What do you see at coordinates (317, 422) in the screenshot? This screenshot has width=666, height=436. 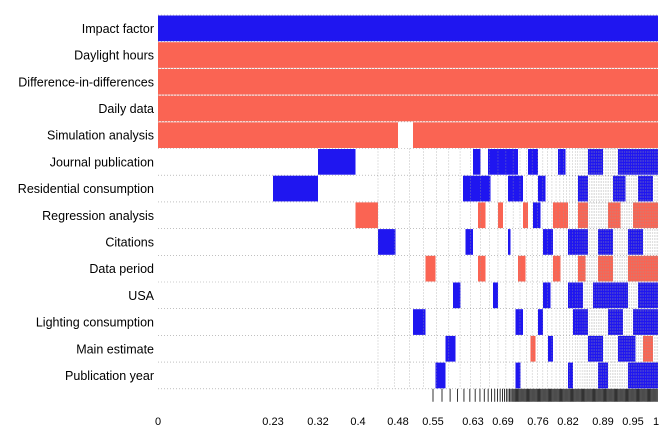 I see `x-tick-label-2: 0.32` at bounding box center [317, 422].